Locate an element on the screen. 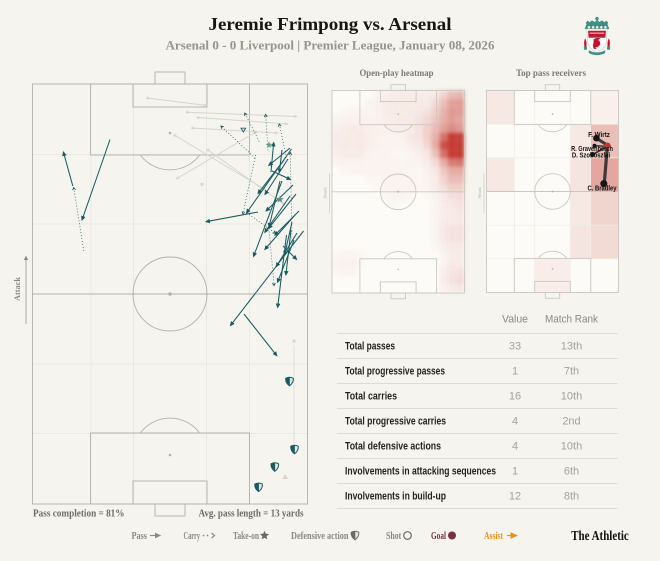  svg-text: Total progressive carries is located at coordinates (395, 421).